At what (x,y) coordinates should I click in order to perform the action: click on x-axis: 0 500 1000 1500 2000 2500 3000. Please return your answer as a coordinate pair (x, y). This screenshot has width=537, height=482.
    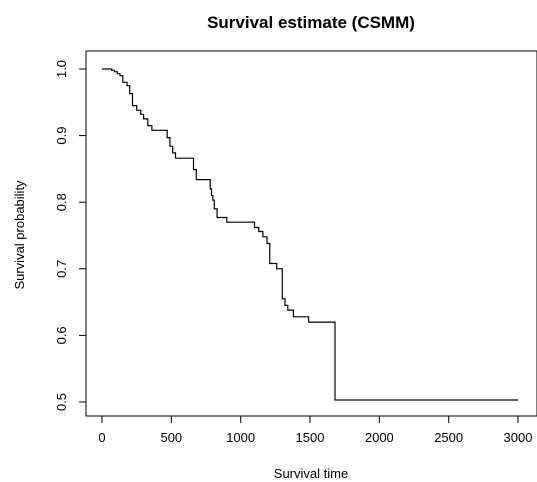
    Looking at the image, I should click on (315, 430).